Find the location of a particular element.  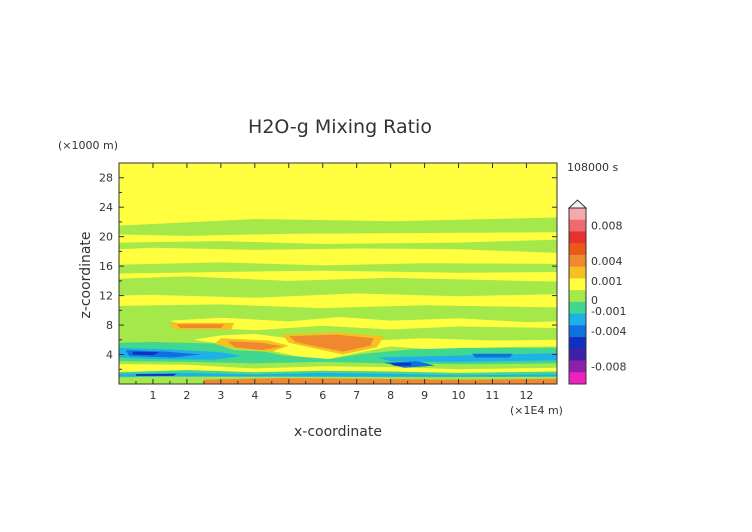

y-tick-label: 4 is located at coordinates (109, 355).